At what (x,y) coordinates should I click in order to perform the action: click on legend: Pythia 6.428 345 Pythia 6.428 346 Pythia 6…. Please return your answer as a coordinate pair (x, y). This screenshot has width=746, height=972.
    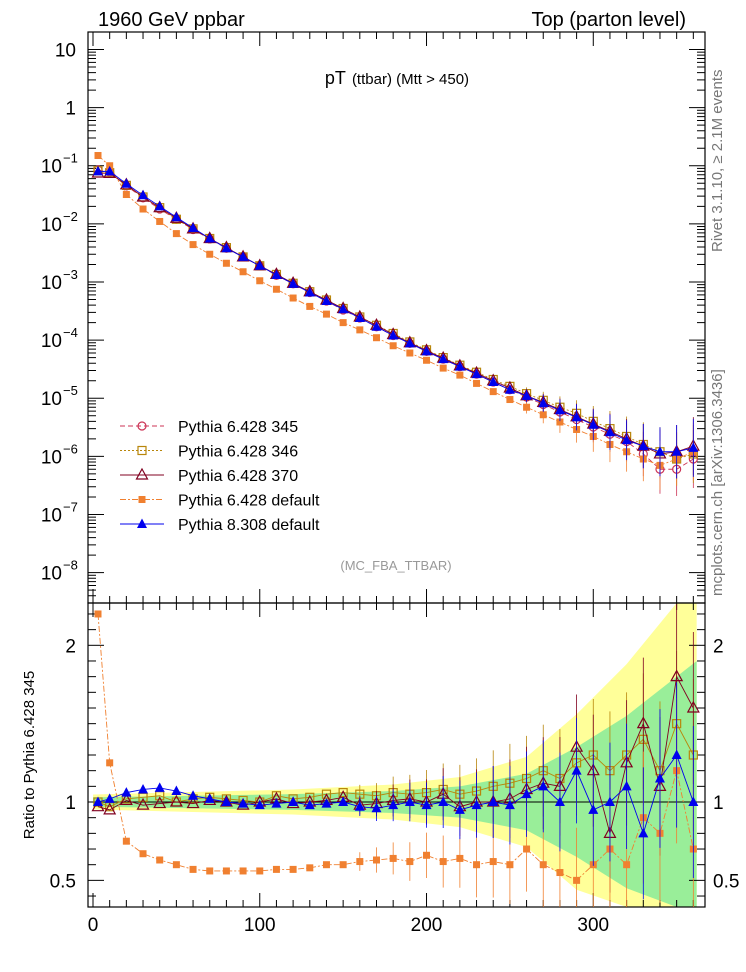
    Looking at the image, I should click on (220, 476).